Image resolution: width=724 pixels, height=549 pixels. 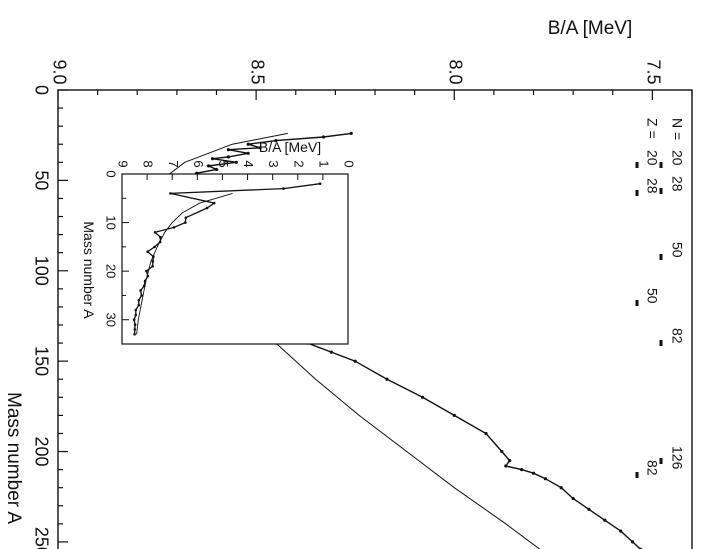 What do you see at coordinates (677, 184) in the screenshot?
I see `magic-n-value: 28` at bounding box center [677, 184].